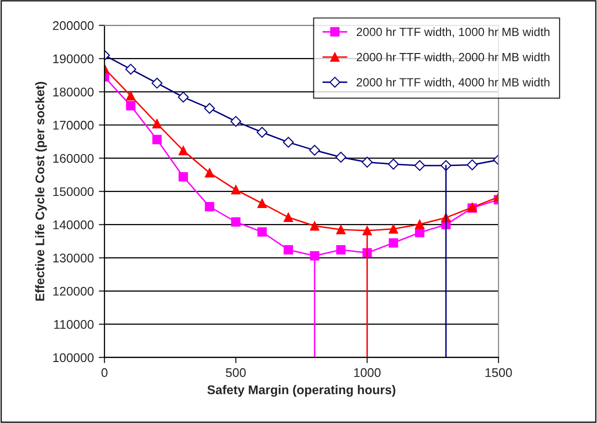  Describe the element at coordinates (74, 324) in the screenshot. I see `y-tick-label: 110000` at that location.